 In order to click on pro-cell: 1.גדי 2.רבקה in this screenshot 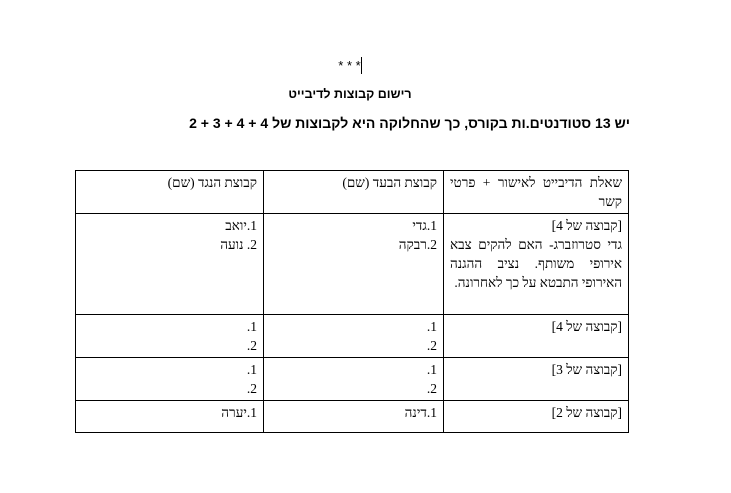, I will do `click(353, 264)`.